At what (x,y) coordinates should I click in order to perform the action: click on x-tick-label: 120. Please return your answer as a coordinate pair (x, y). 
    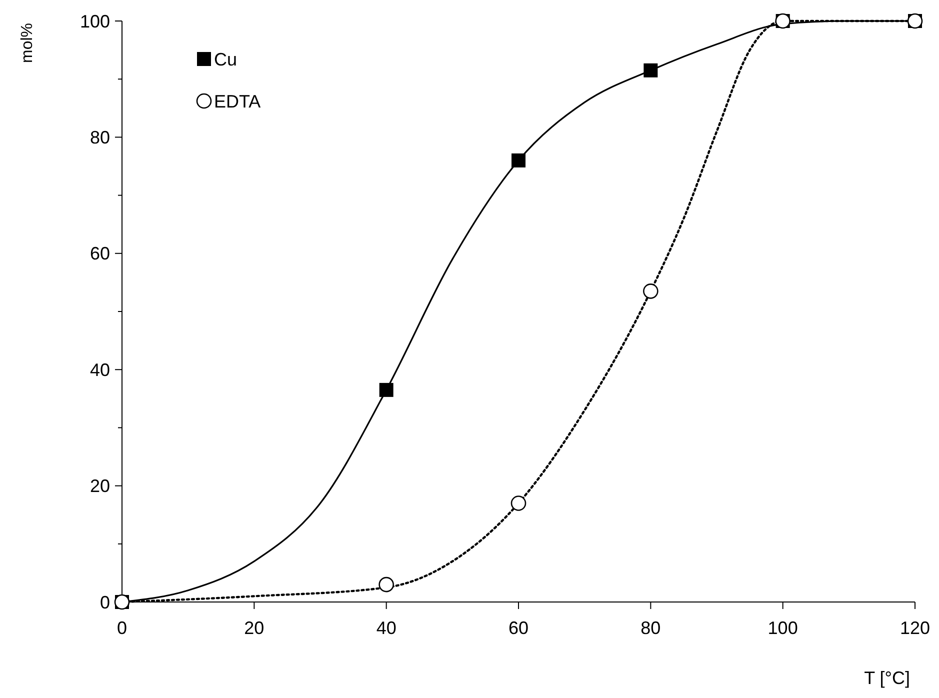
    Looking at the image, I should click on (915, 628).